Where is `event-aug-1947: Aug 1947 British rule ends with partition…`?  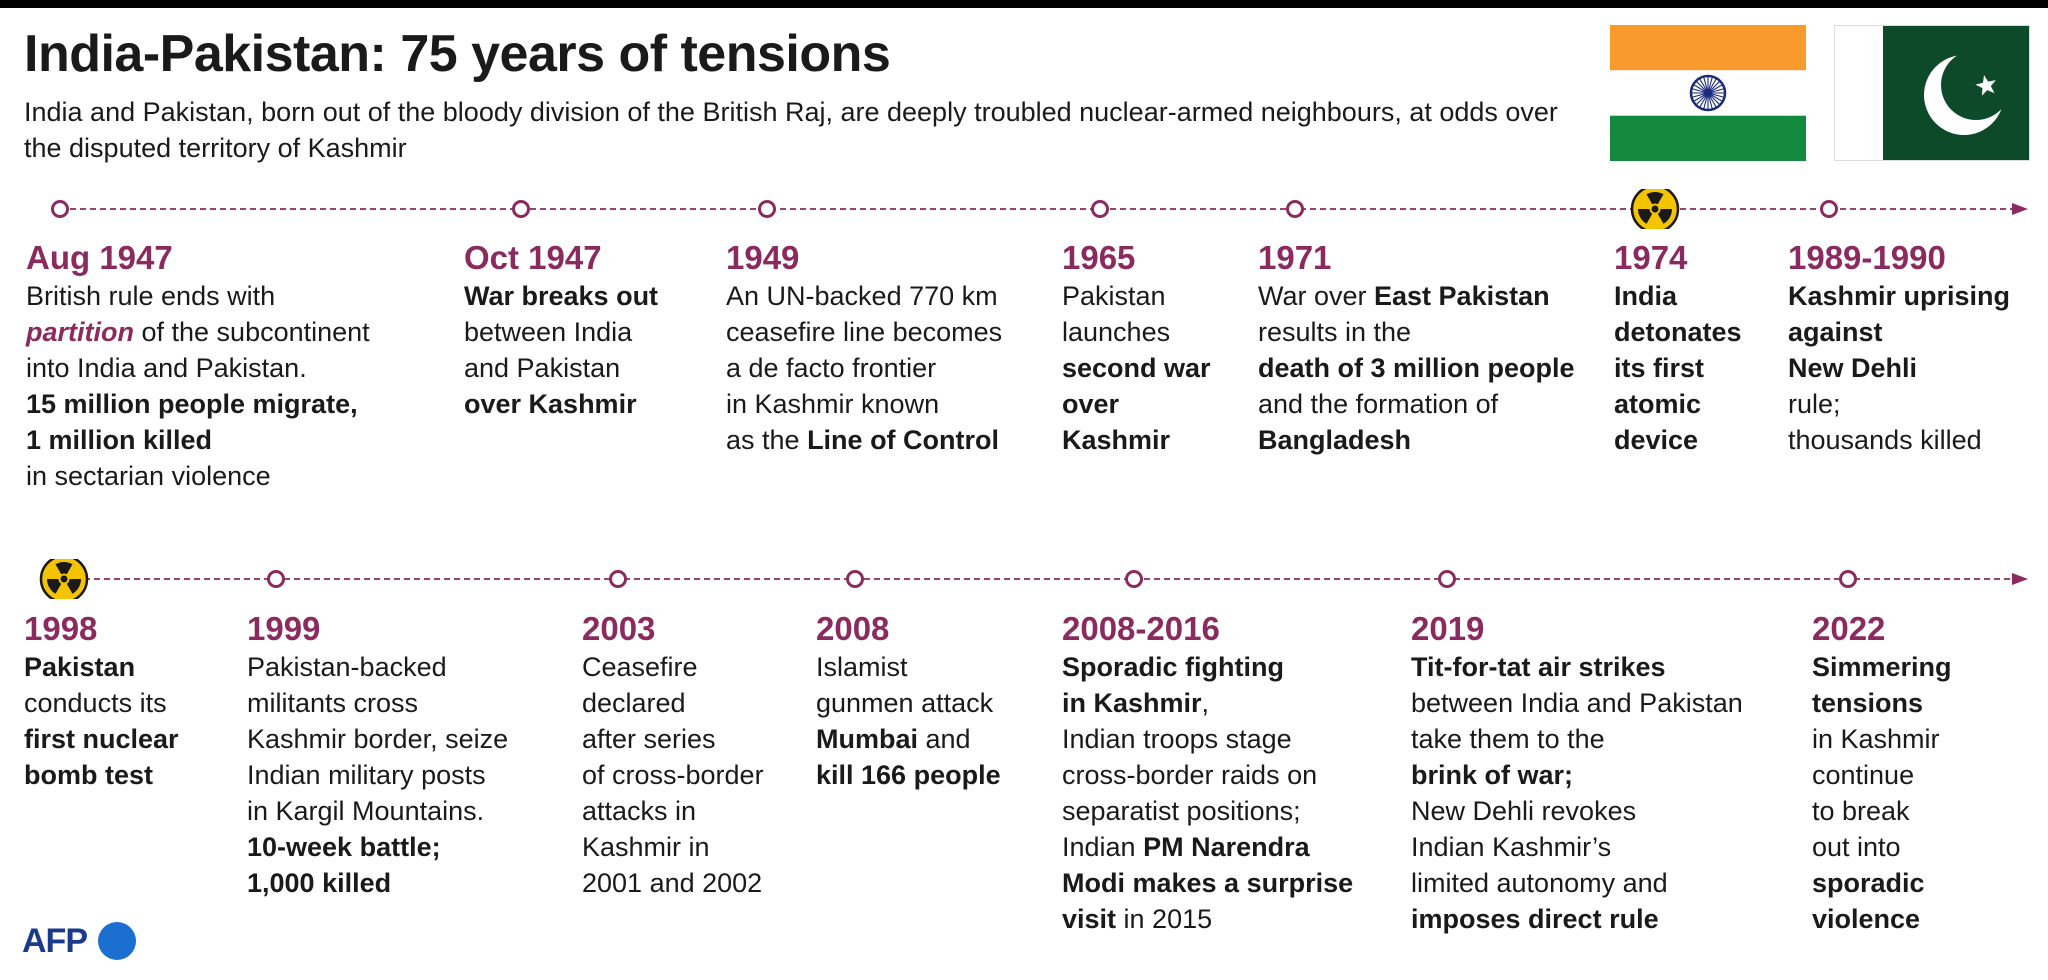
event-aug-1947: Aug 1947 British rule ends with partition… is located at coordinates (198, 366).